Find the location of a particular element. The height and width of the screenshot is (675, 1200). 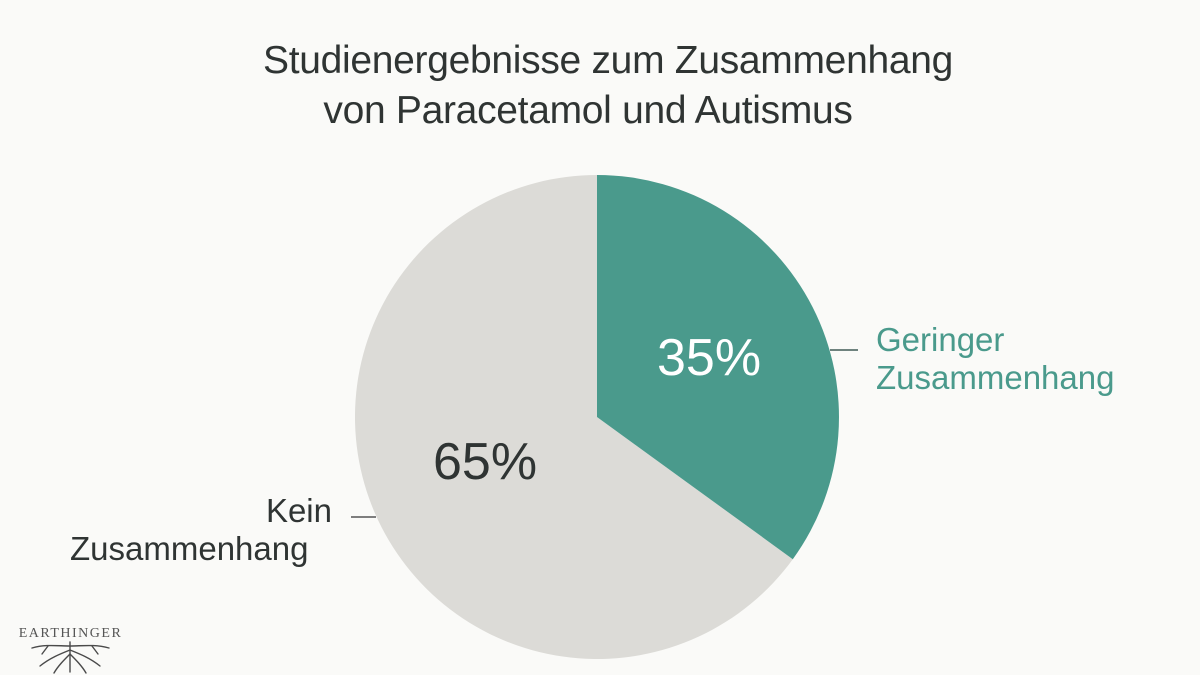

slice-value-geringer: 35% is located at coordinates (709, 358).